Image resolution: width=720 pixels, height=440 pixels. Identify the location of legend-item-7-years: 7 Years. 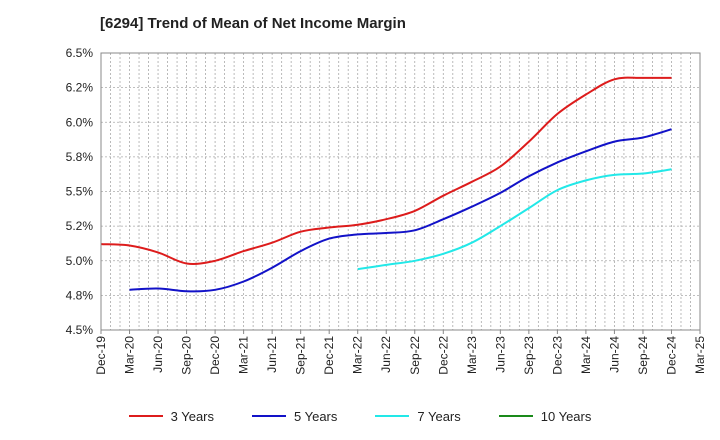
(418, 416).